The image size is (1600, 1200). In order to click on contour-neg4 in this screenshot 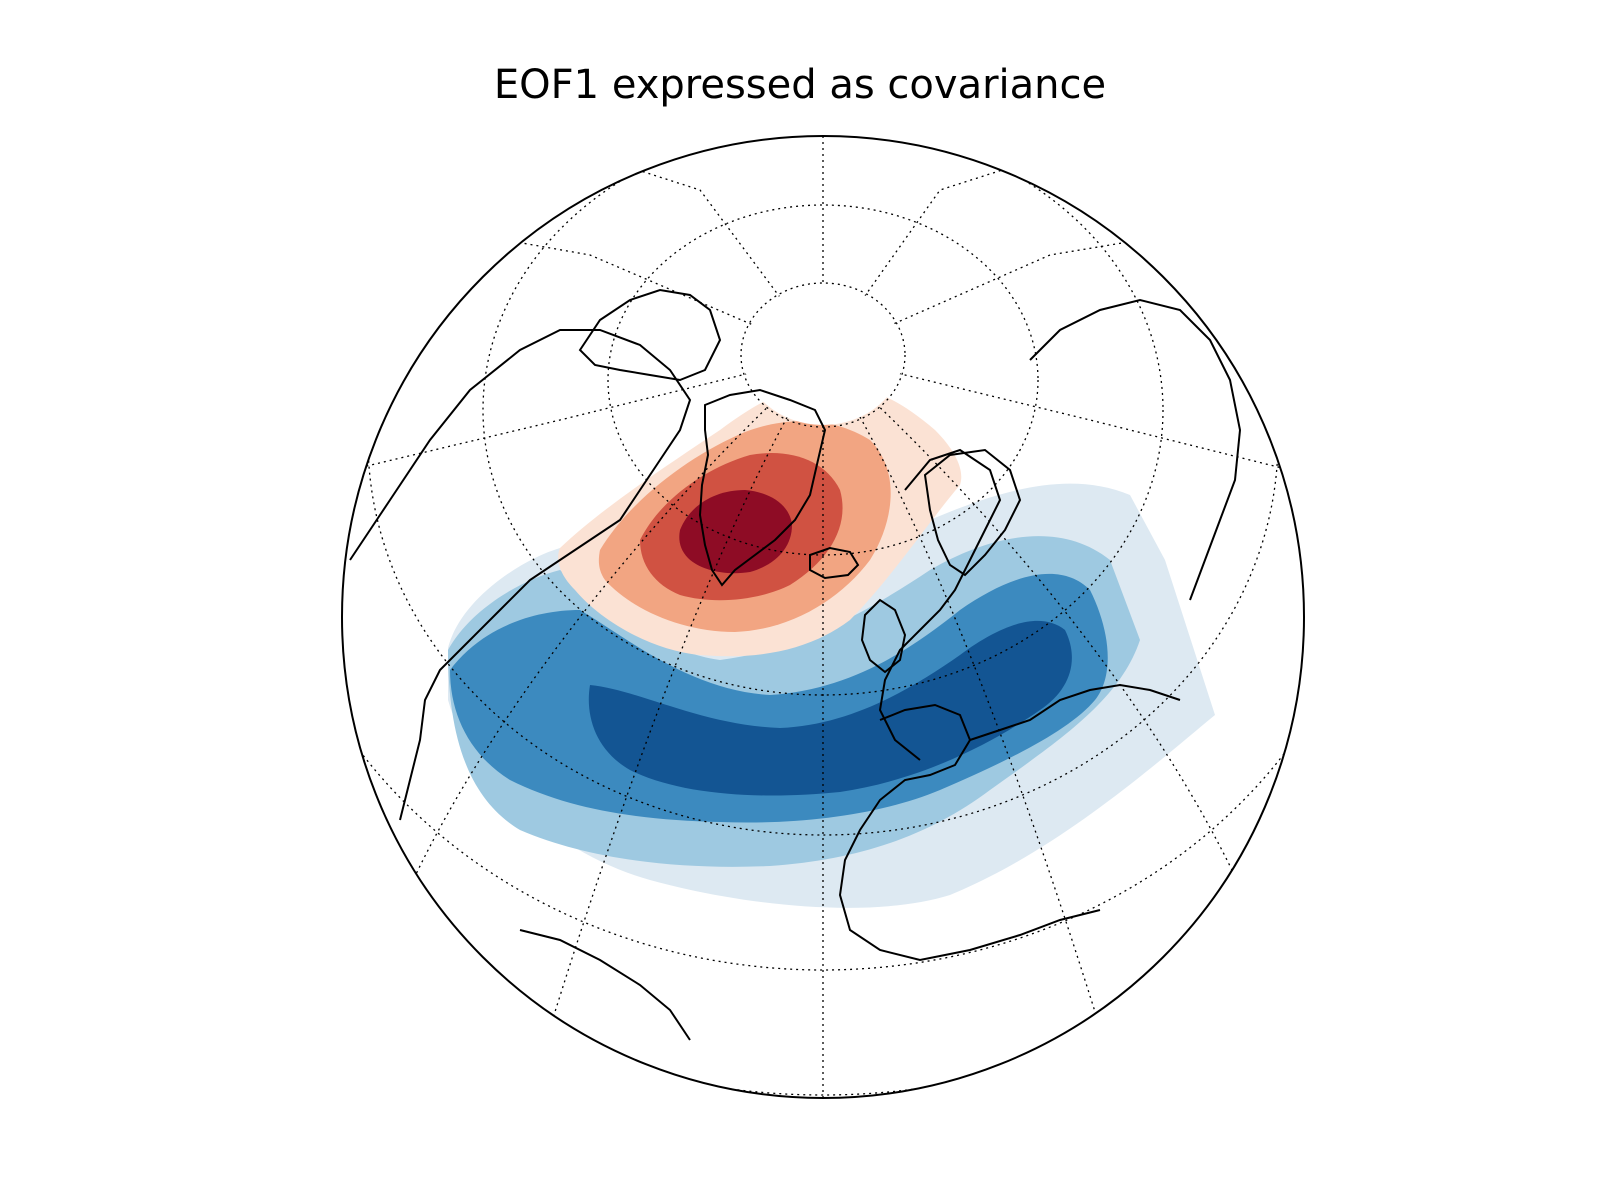, I will do `click(830, 708)`.